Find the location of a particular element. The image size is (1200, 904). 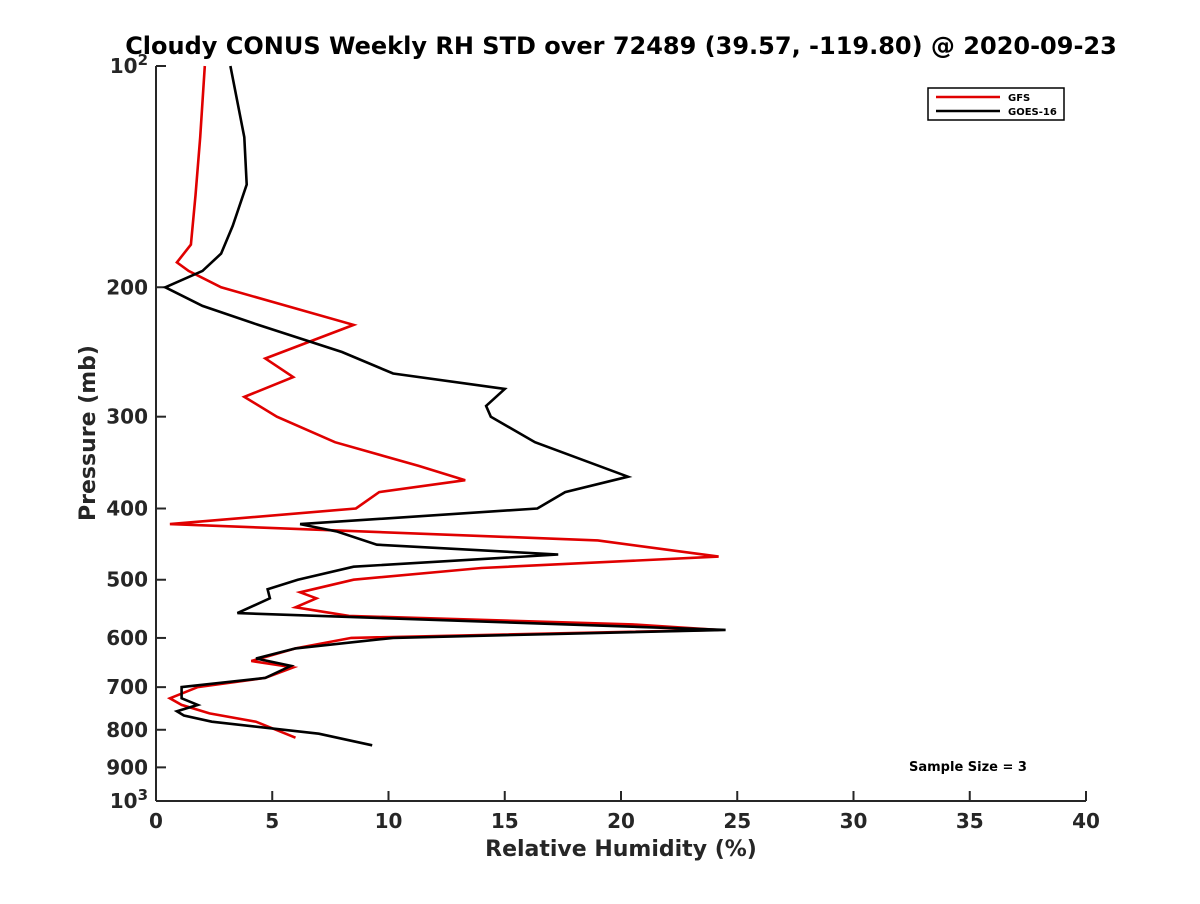

x-tick-label: 25 is located at coordinates (737, 821).